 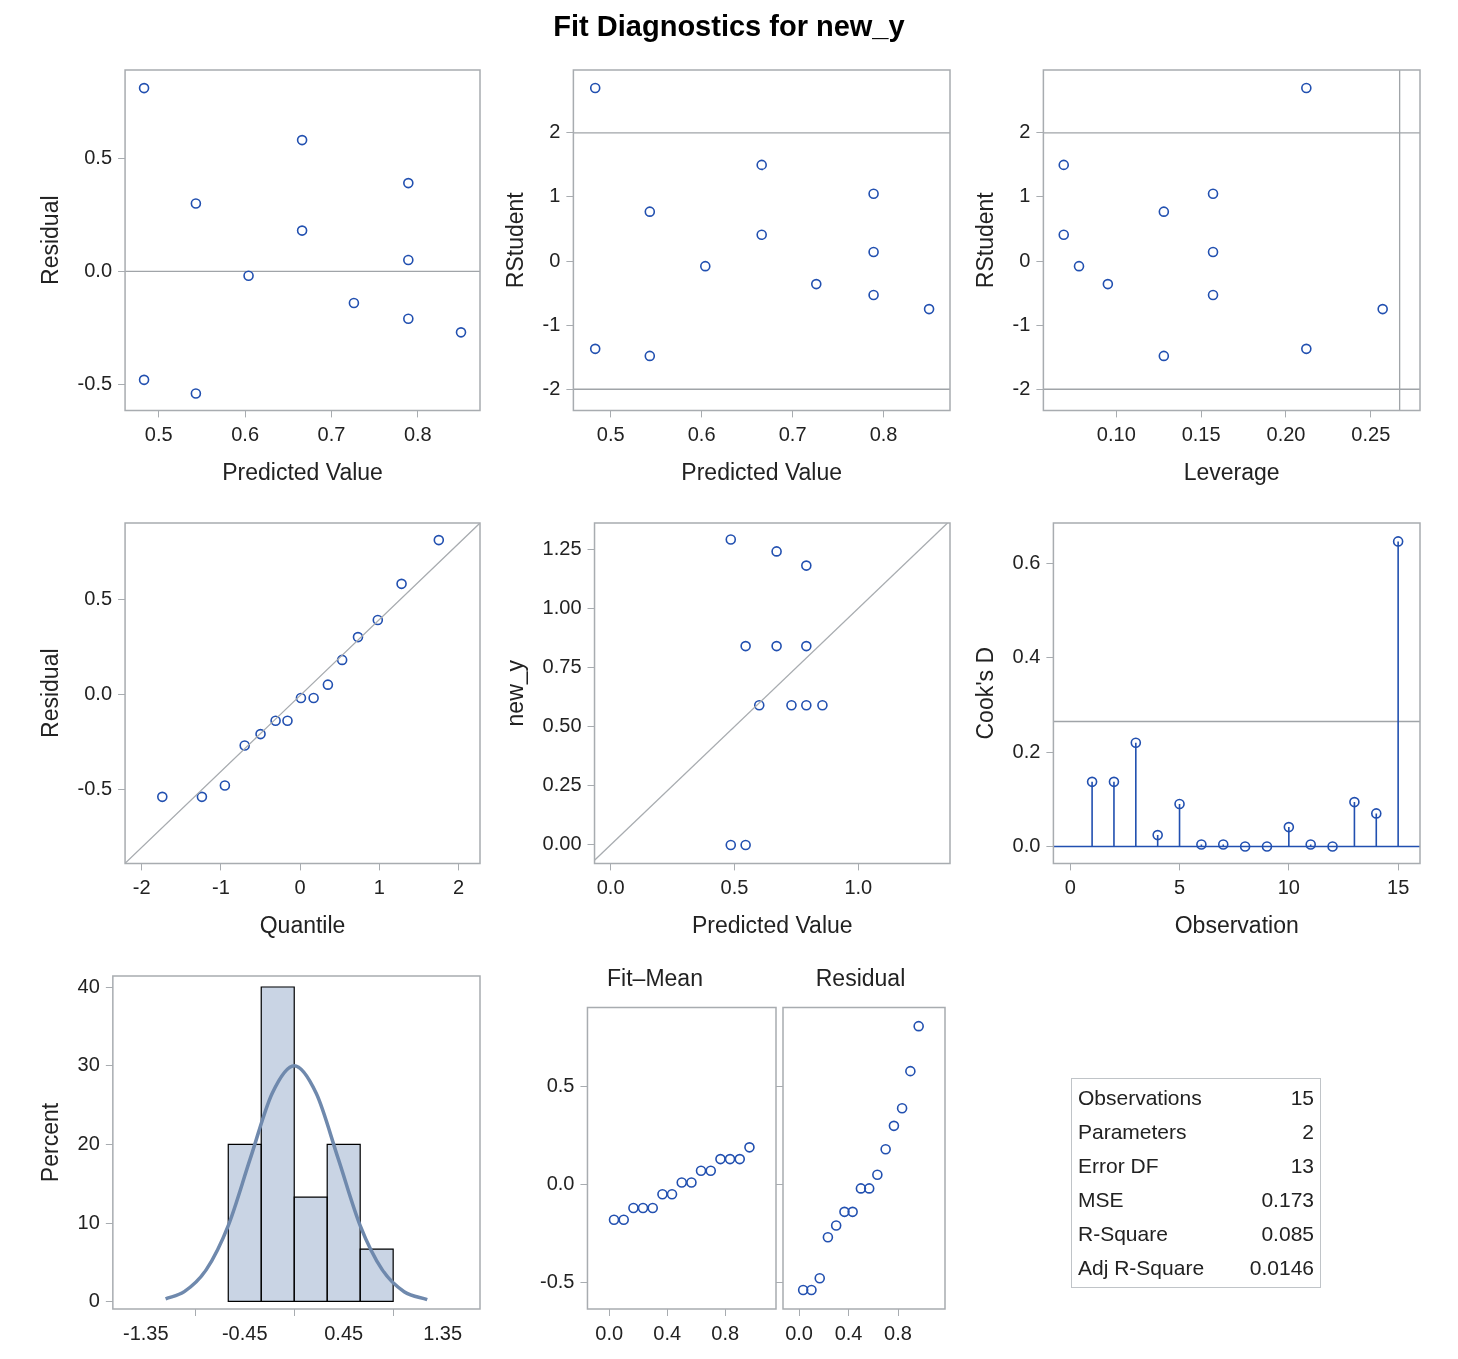 I want to click on text: Adj R-Square, so click(x=1141, y=1268).